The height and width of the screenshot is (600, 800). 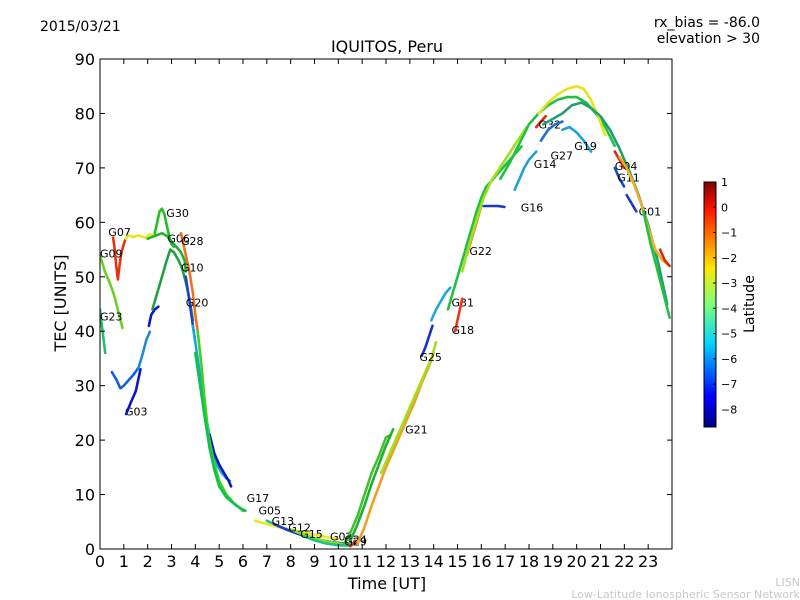 What do you see at coordinates (220, 432) in the screenshot?
I see `series-G30tail` at bounding box center [220, 432].